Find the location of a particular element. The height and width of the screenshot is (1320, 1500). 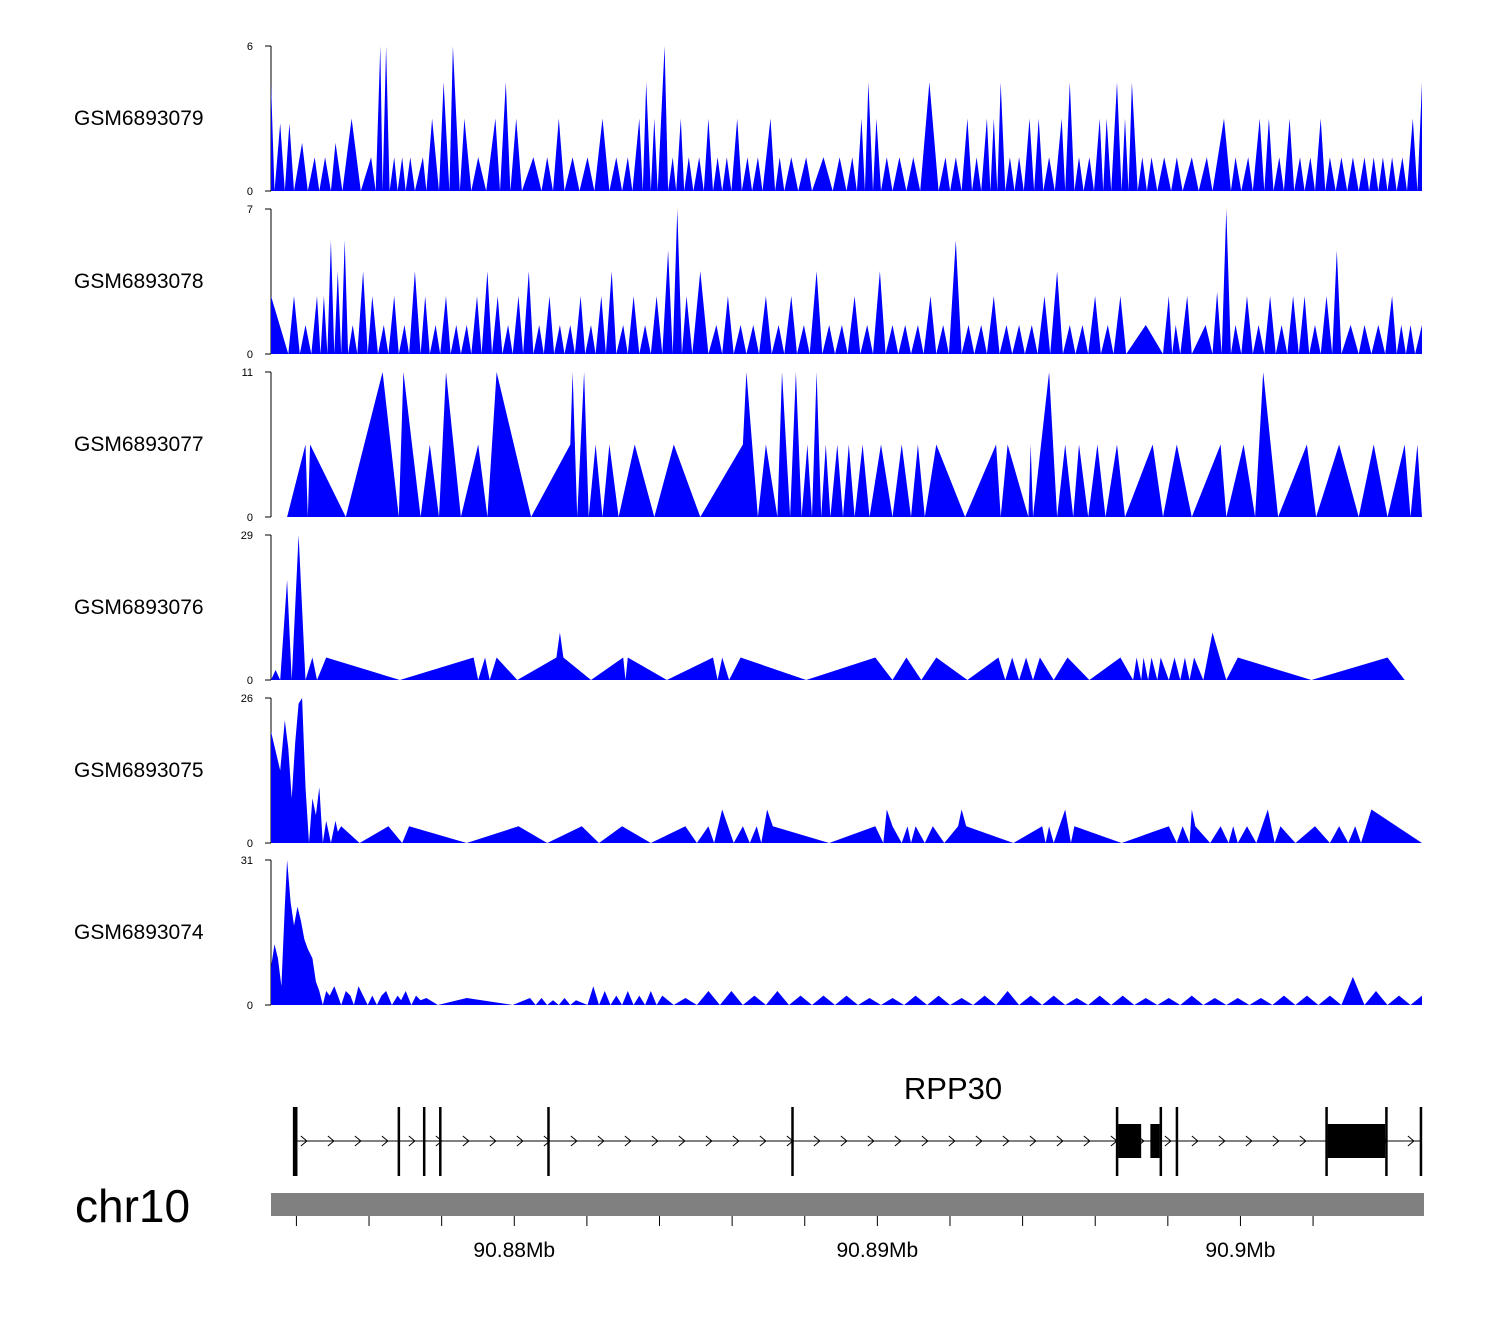

chromosome-label: chr10 is located at coordinates (132, 1206).